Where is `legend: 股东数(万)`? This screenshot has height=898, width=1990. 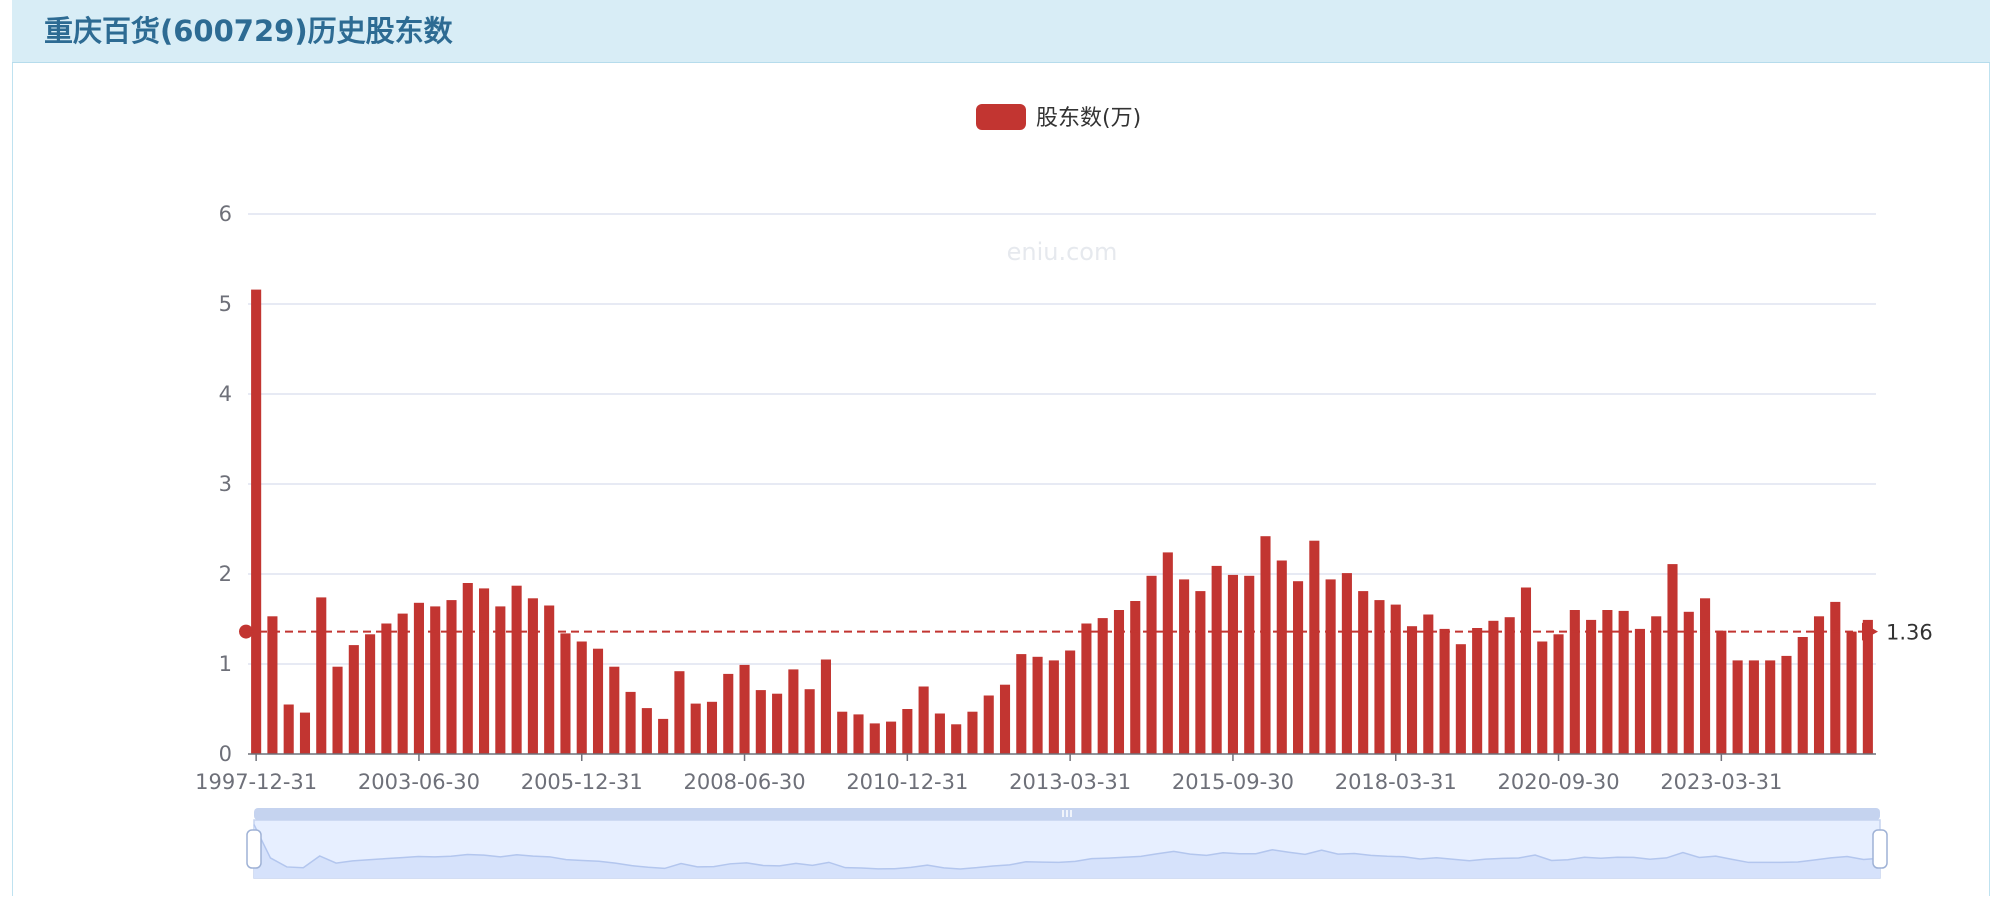
legend: 股东数(万) is located at coordinates (1058, 117).